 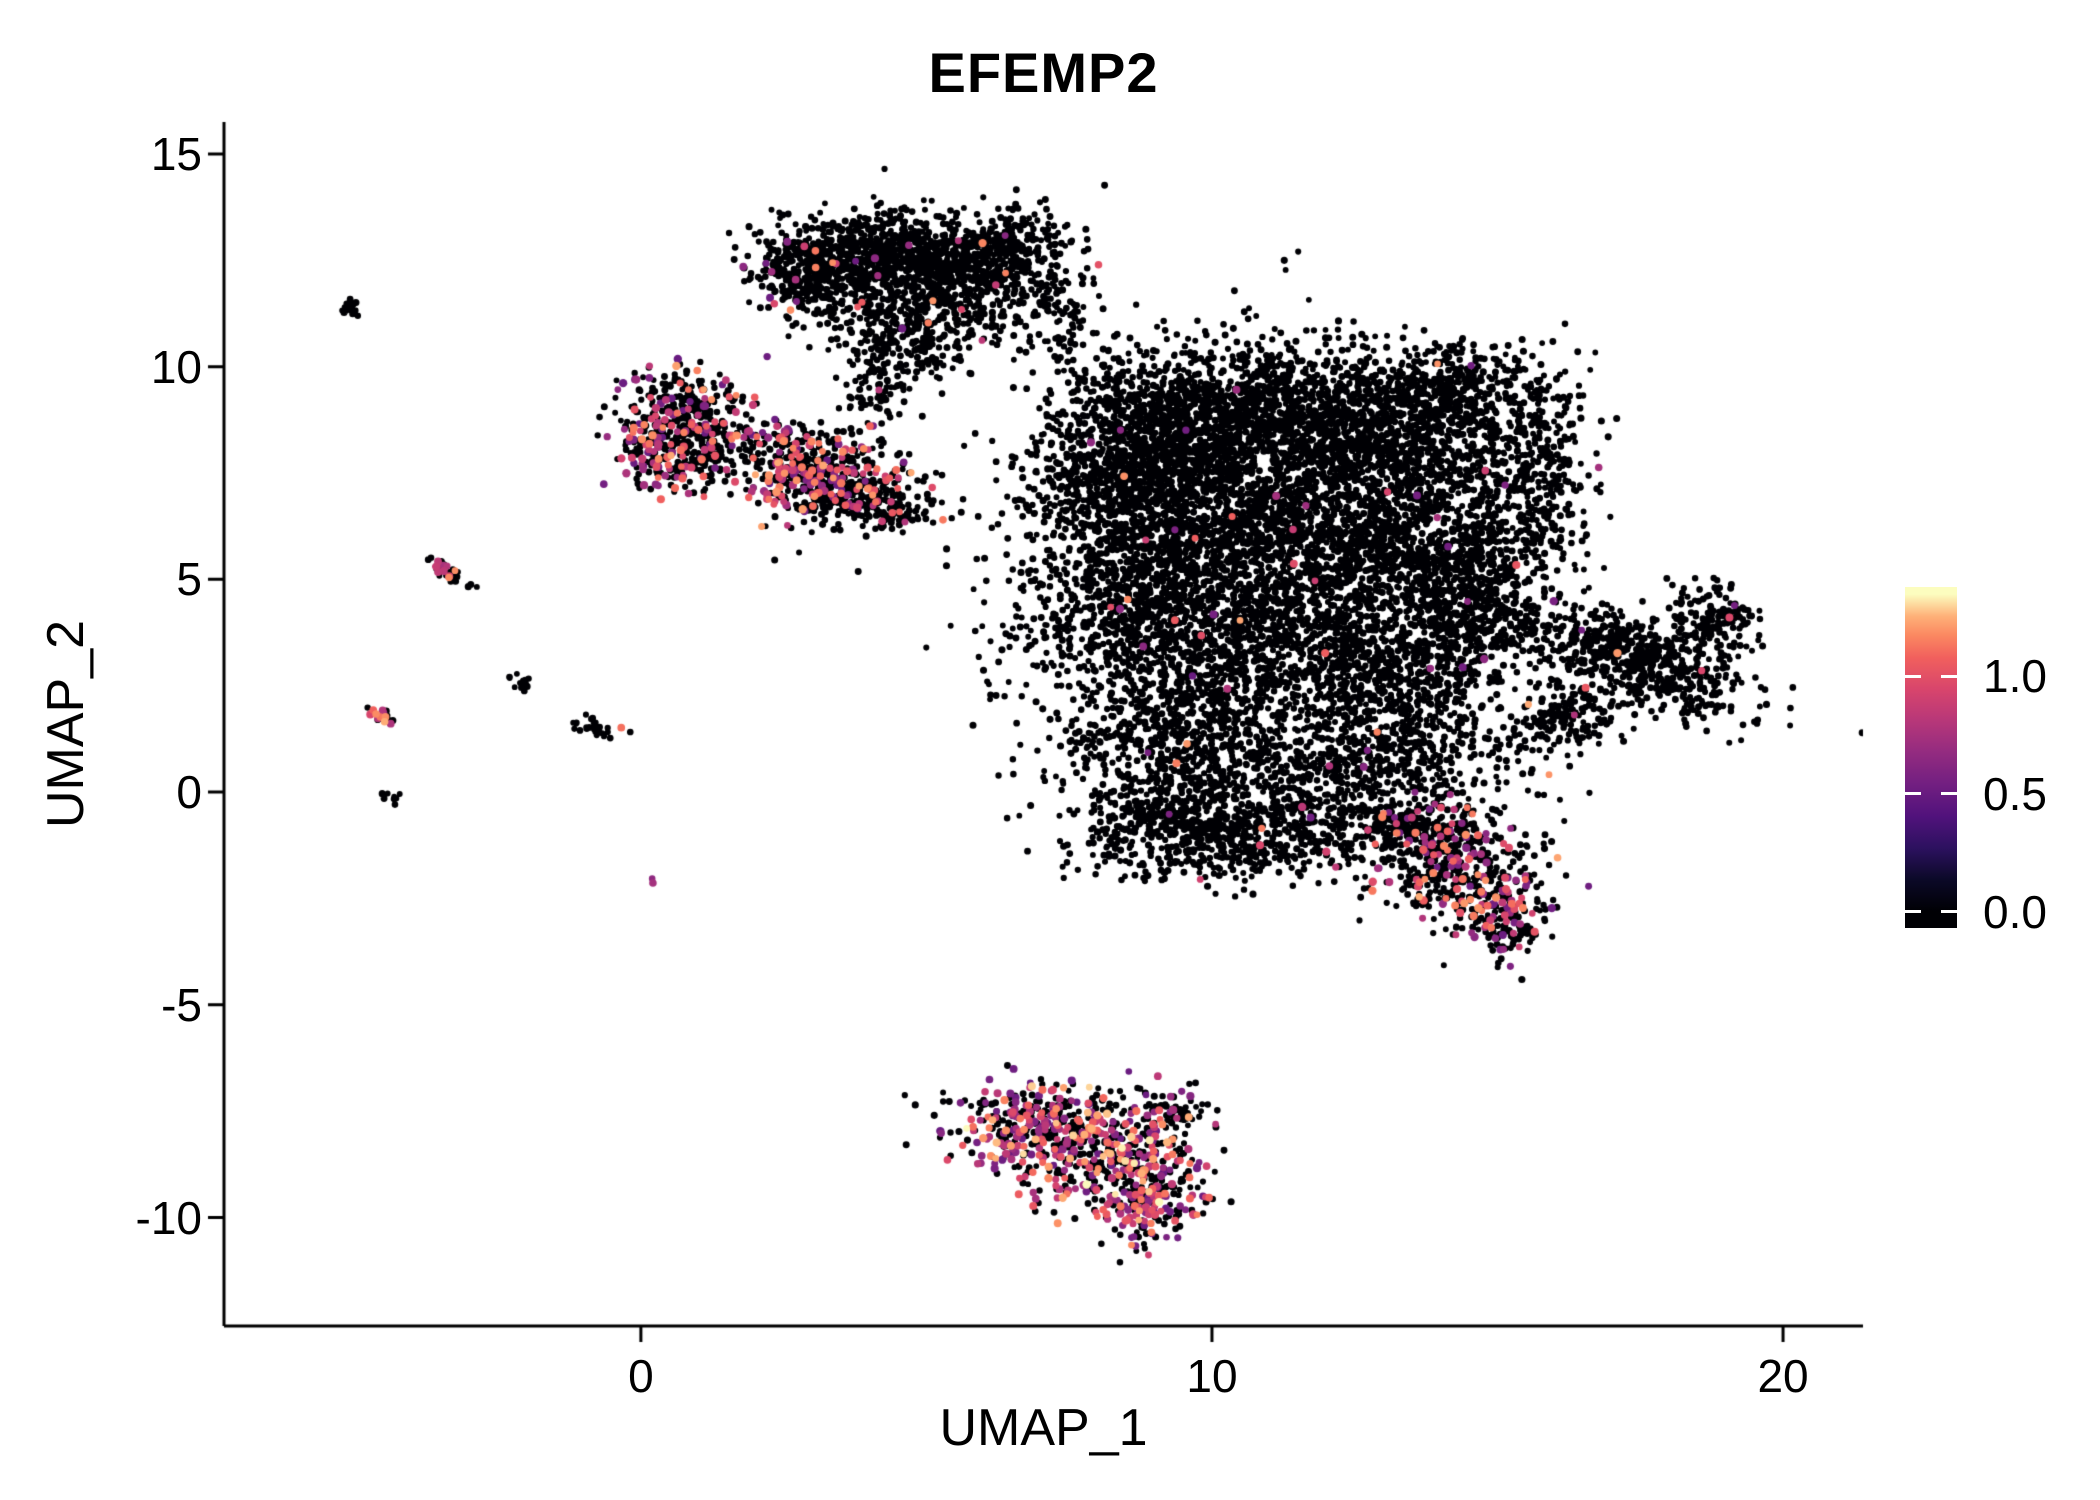 What do you see at coordinates (176, 153) in the screenshot?
I see `y-tick-label: 15` at bounding box center [176, 153].